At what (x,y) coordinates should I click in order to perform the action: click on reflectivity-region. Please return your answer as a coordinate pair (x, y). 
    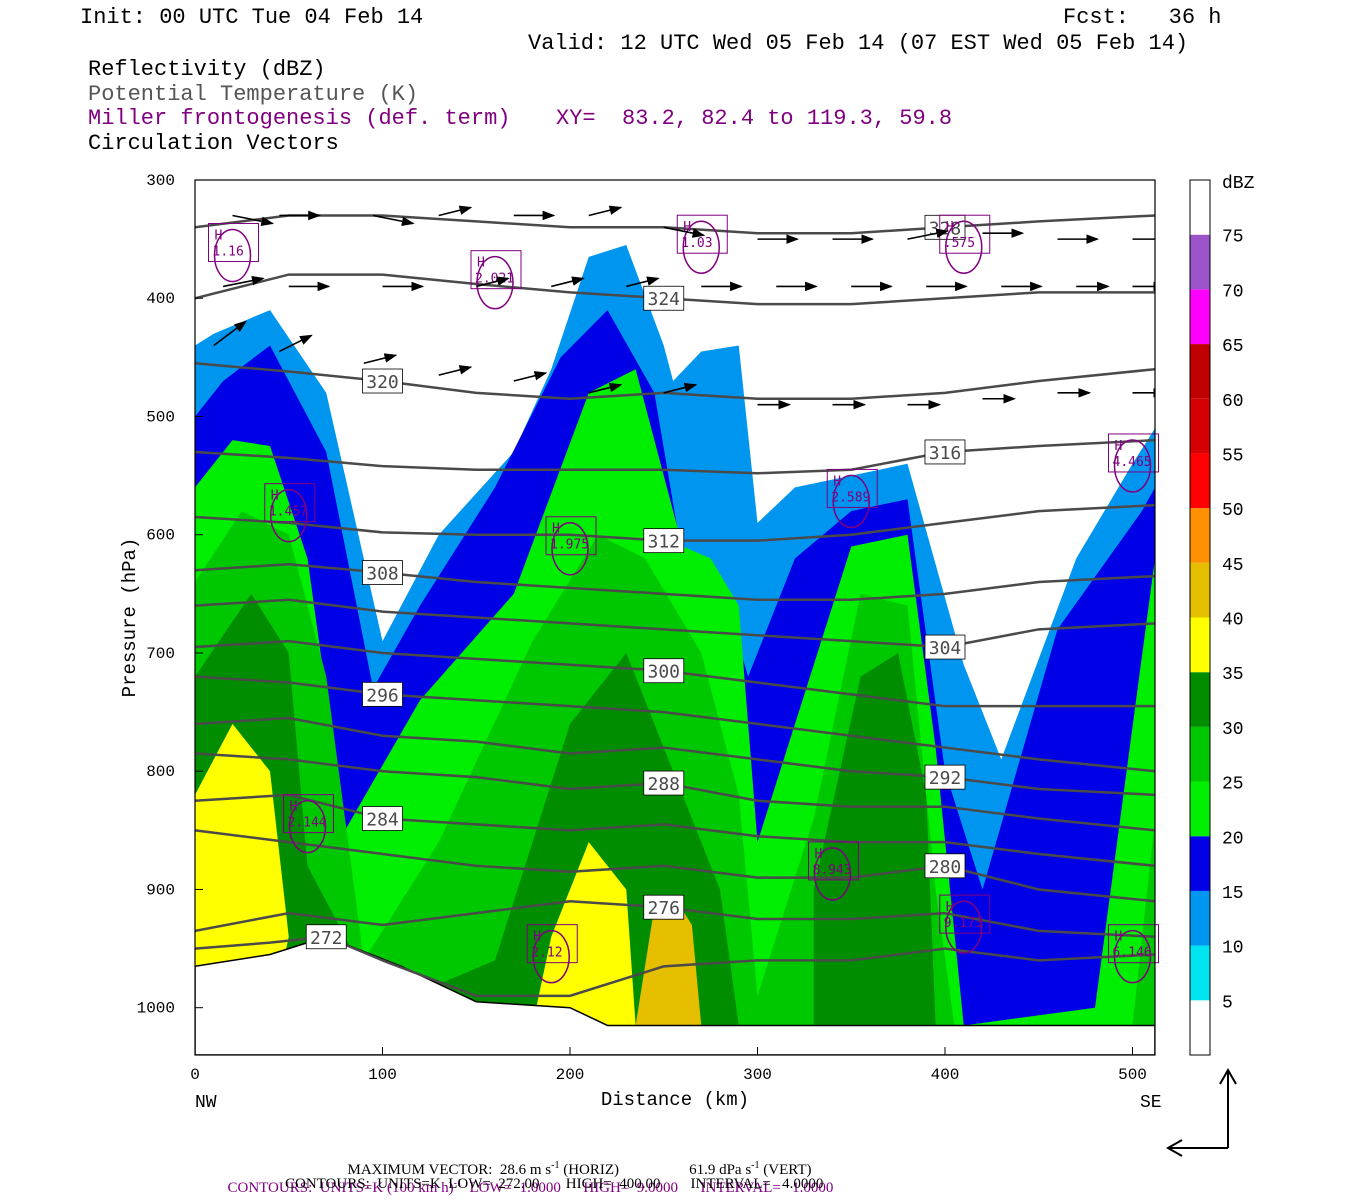
    Looking at the image, I should click on (668, 960).